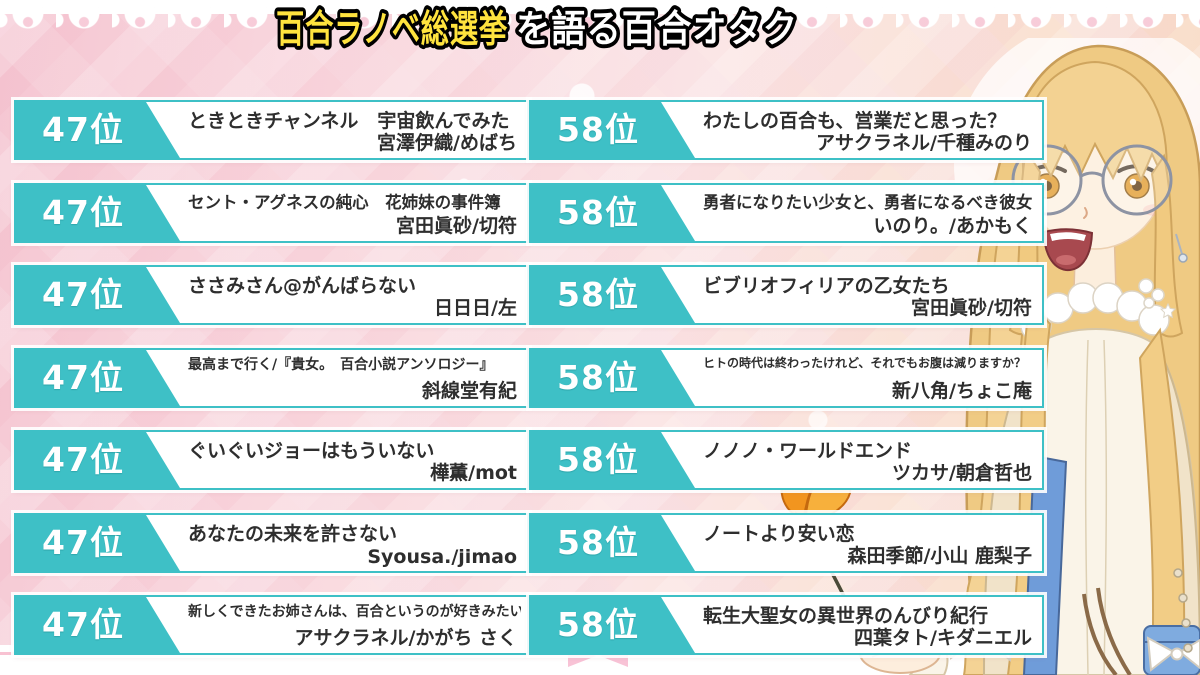 The width and height of the screenshot is (1200, 675). I want to click on page-title: 百合ラノベ総選挙 を語る百合オタク, so click(536, 29).